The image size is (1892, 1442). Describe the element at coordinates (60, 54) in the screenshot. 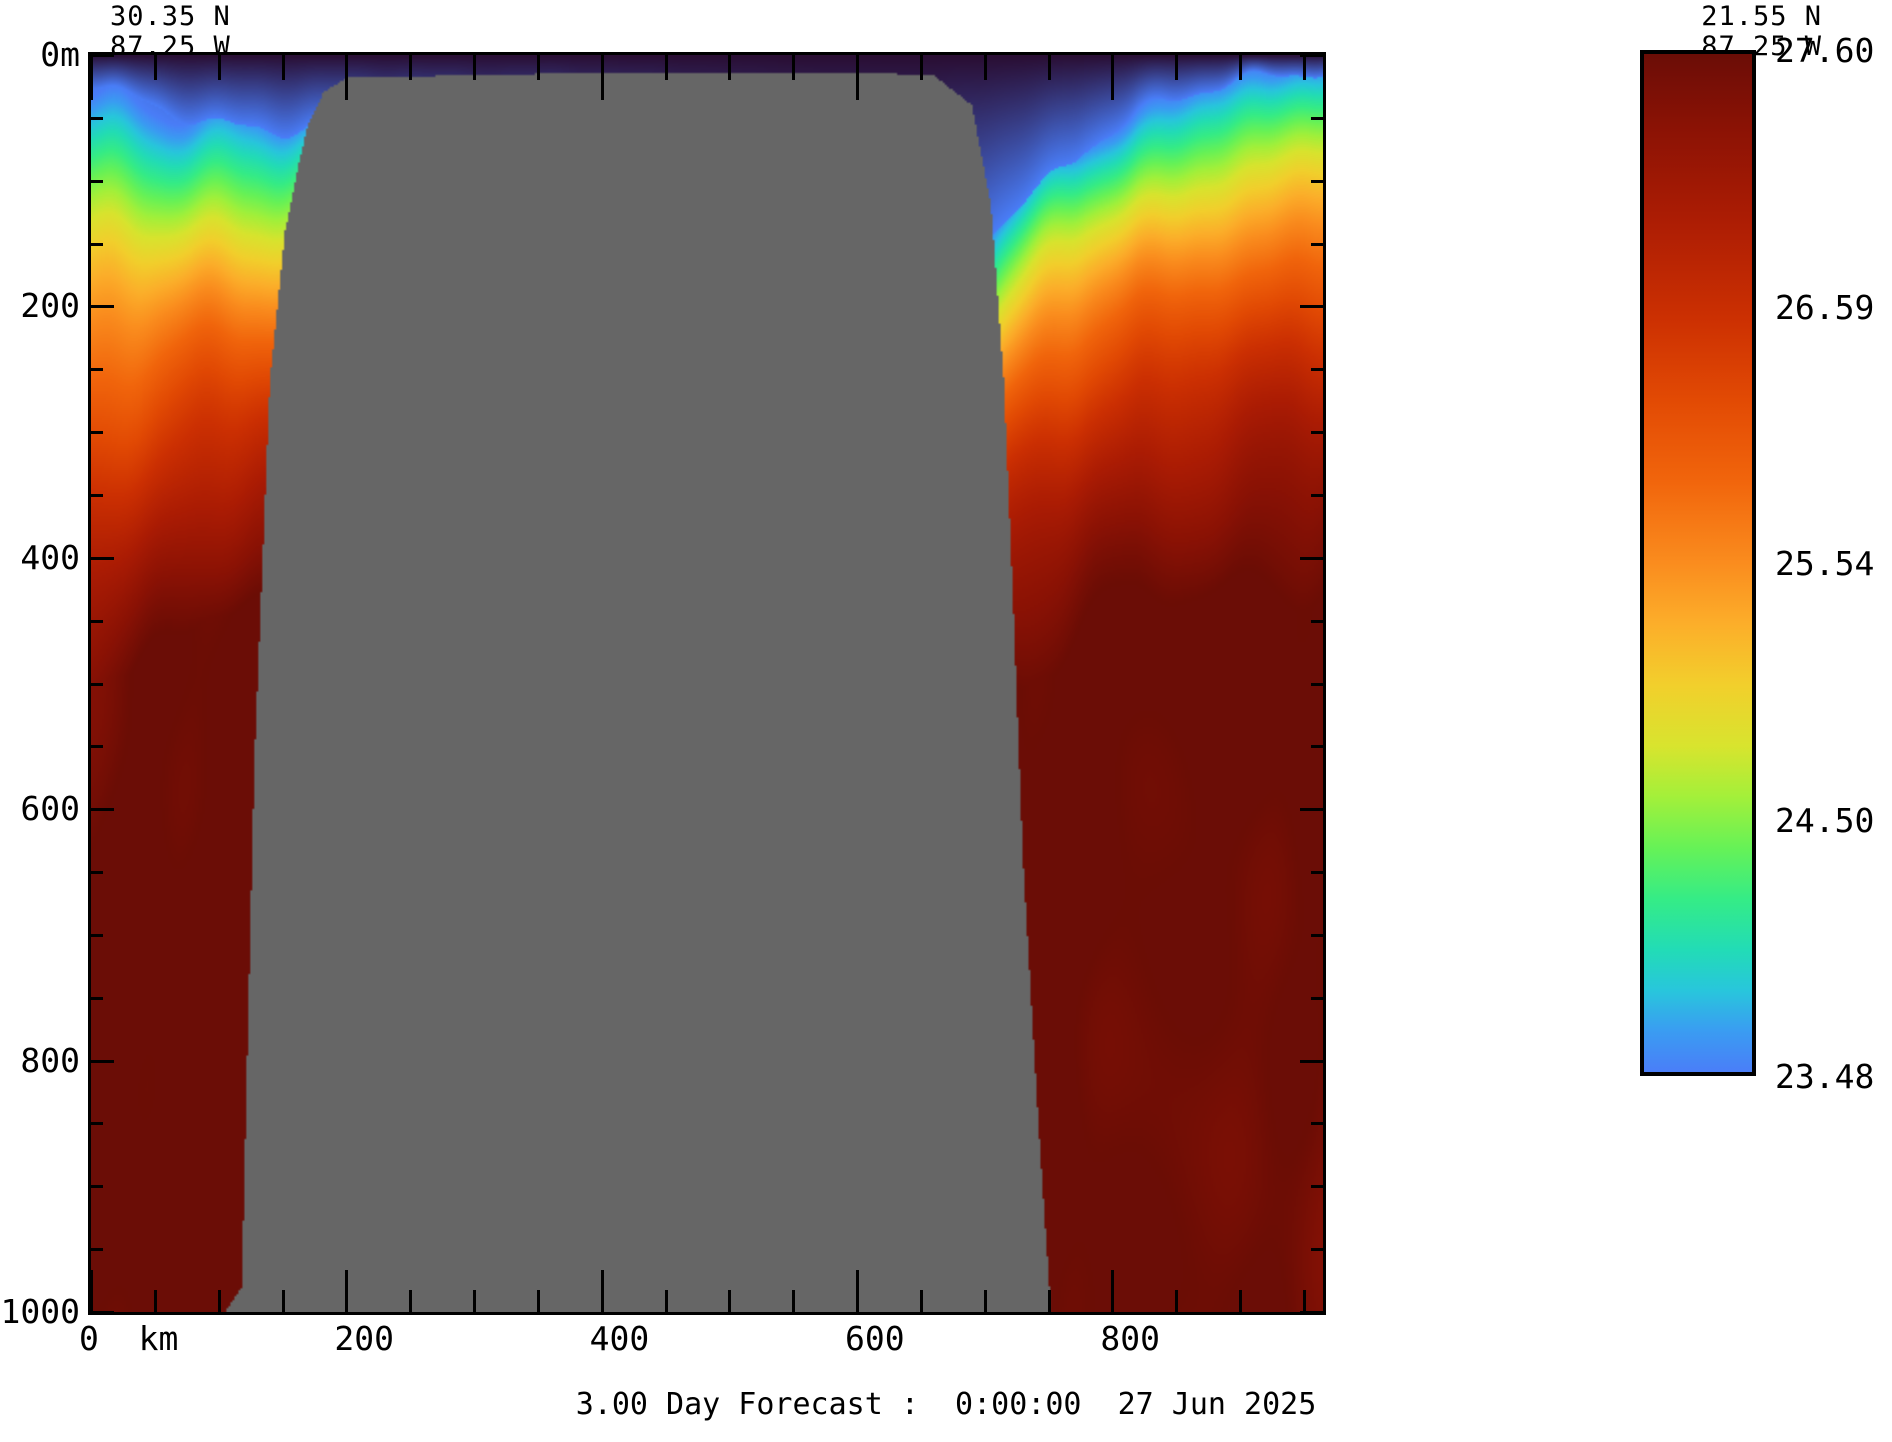

I see `y-axis-tick-label: 0m` at that location.